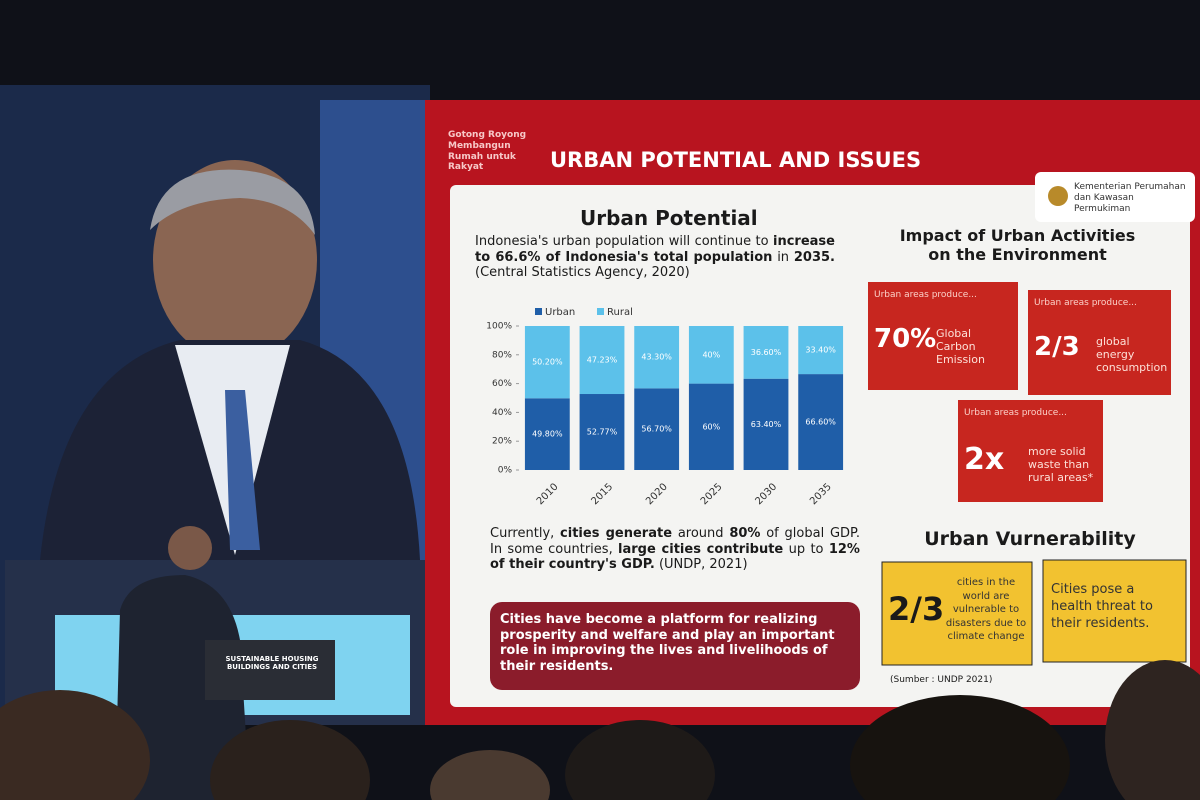 The width and height of the screenshot is (1200, 800). What do you see at coordinates (190, 548) in the screenshot?
I see `presenter-head` at bounding box center [190, 548].